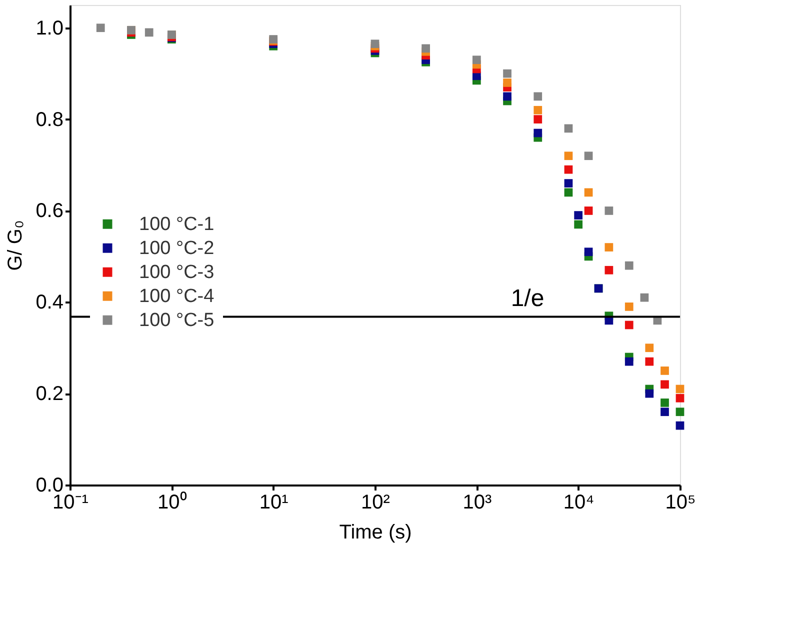 The image size is (800, 629). What do you see at coordinates (70, 503) in the screenshot?
I see `x-tick-label: 10⁻¹` at bounding box center [70, 503].